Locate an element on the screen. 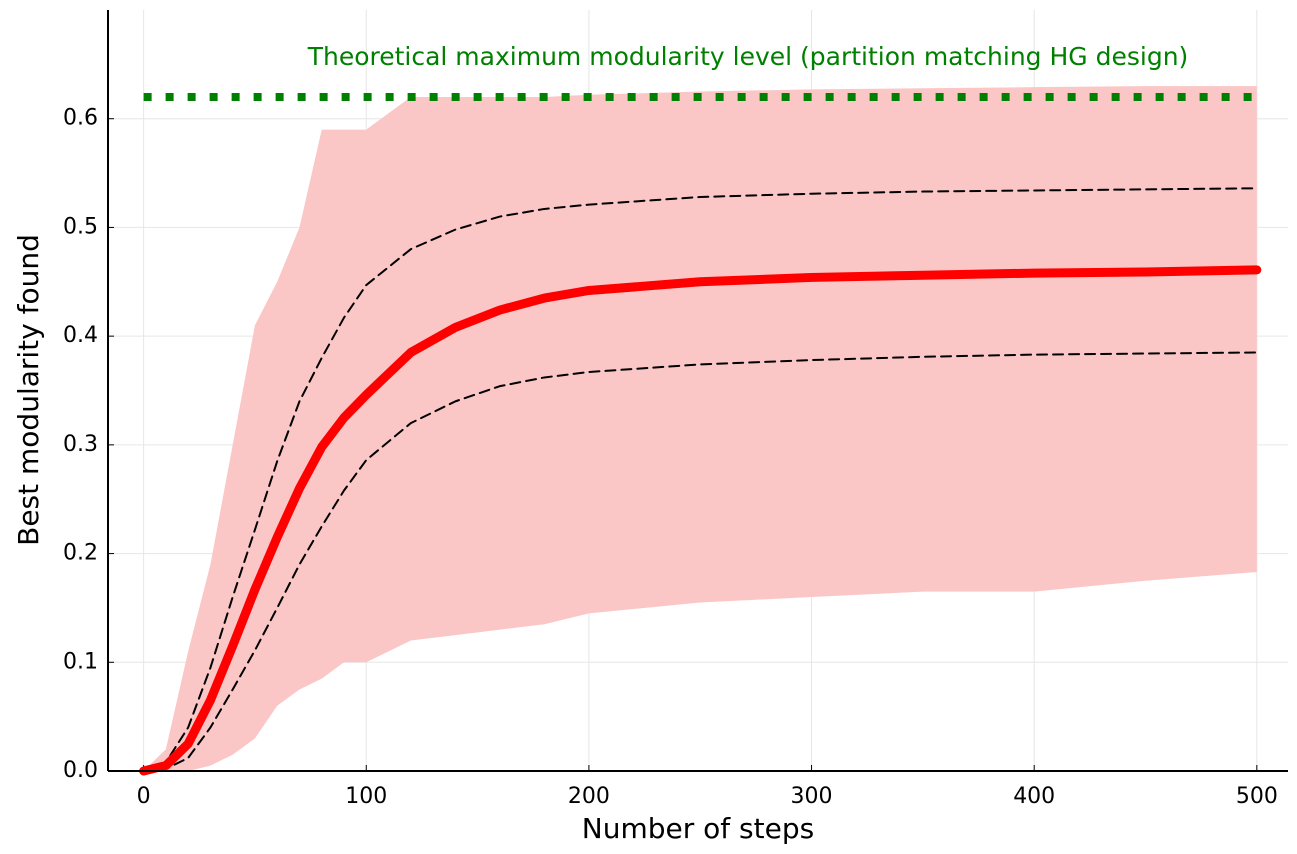 The width and height of the screenshot is (1297, 854). y-tick-label: 0.3 is located at coordinates (80, 444).